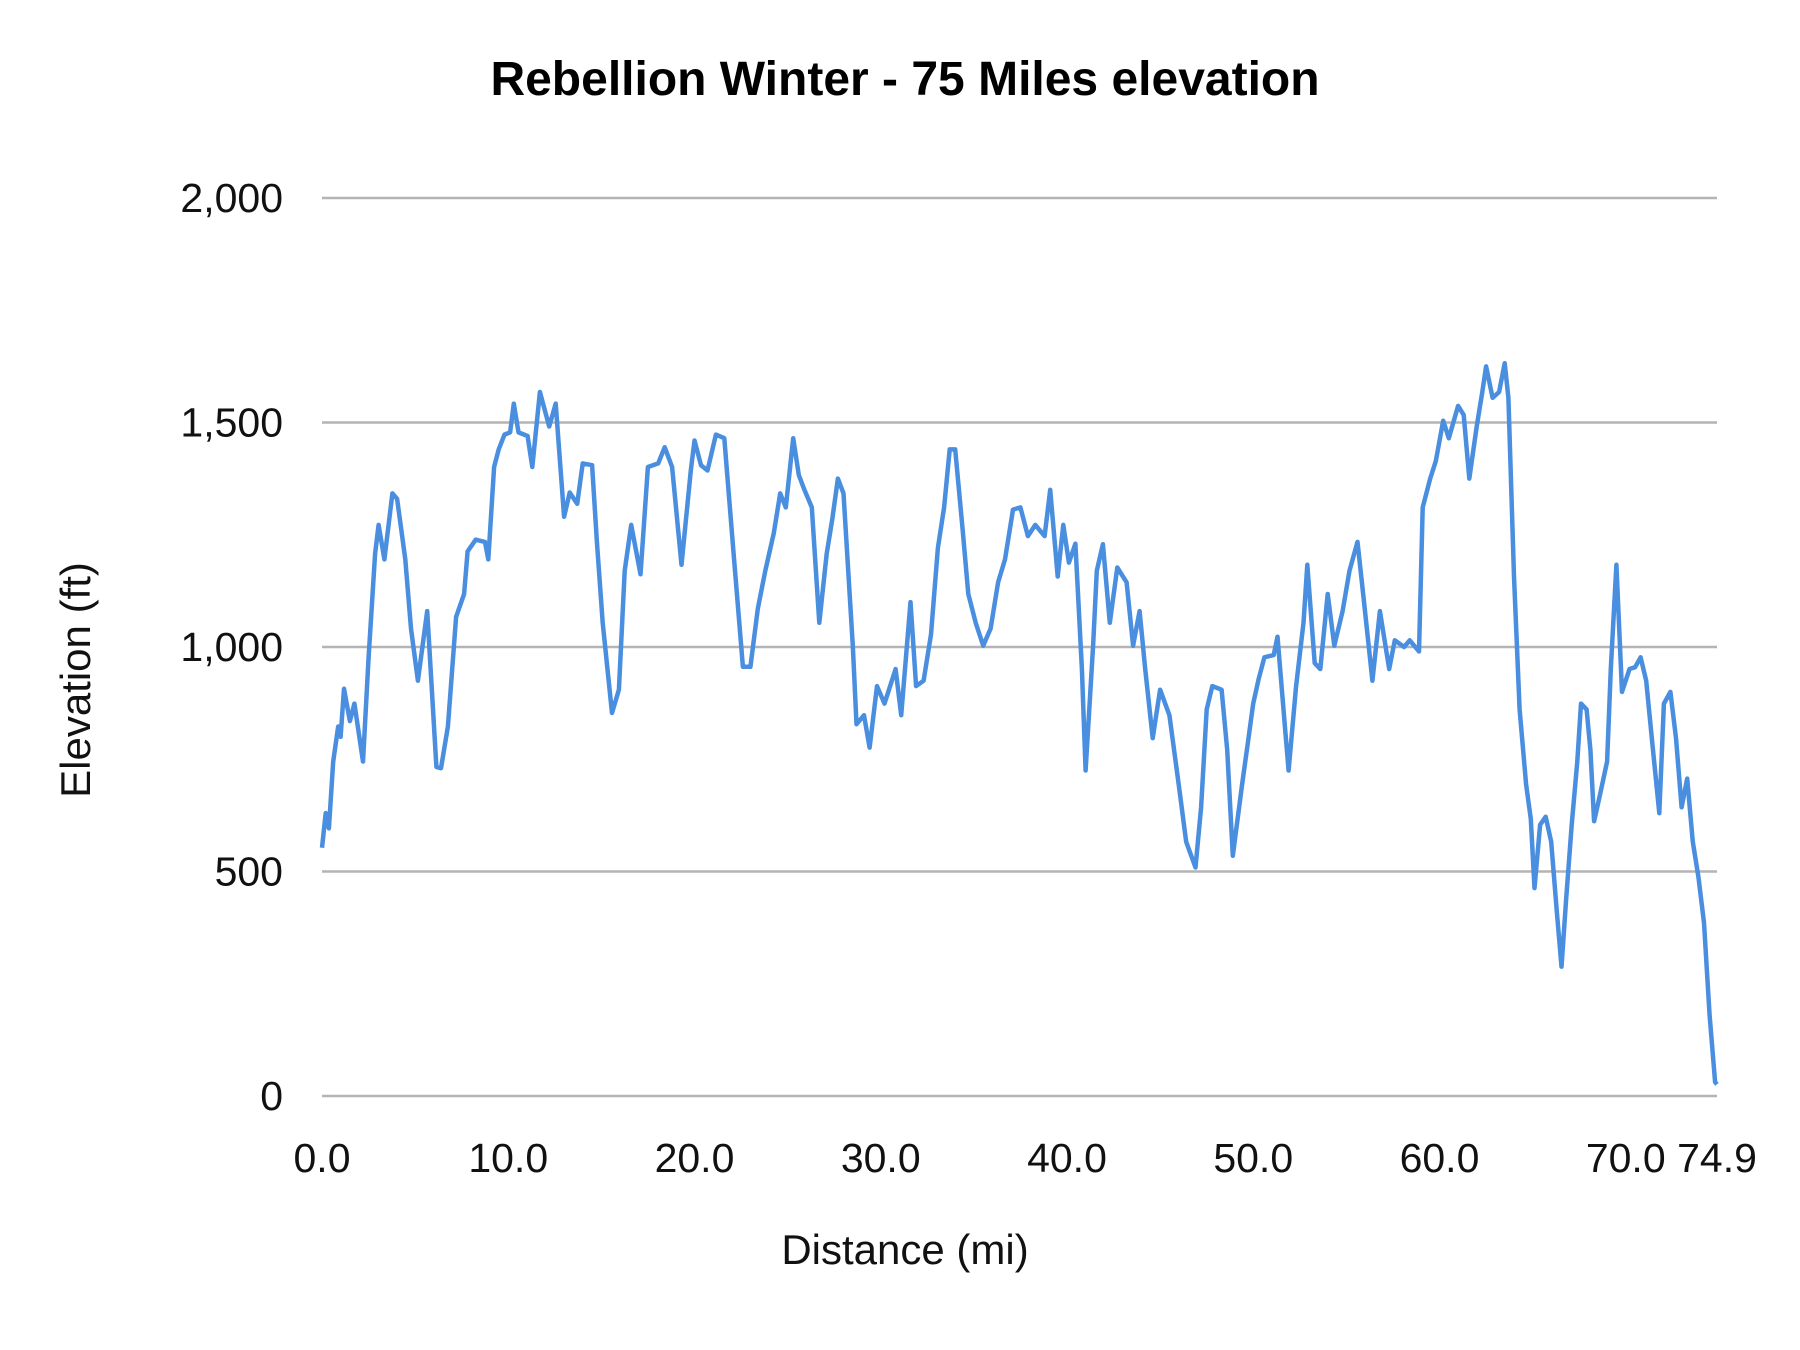 The width and height of the screenshot is (1800, 1350). What do you see at coordinates (1626, 1158) in the screenshot?
I see `x-tick-label: 70.0` at bounding box center [1626, 1158].